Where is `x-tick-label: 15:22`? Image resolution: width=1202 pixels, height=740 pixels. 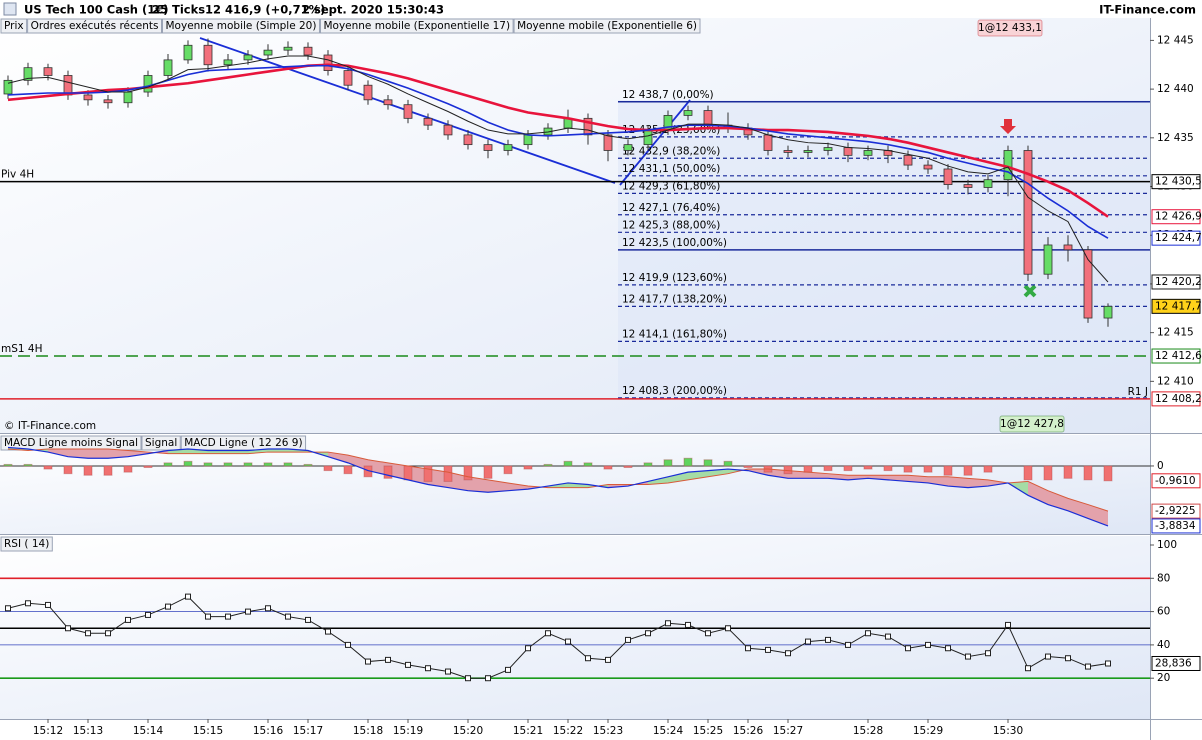 x-tick-label: 15:22 is located at coordinates (568, 731).